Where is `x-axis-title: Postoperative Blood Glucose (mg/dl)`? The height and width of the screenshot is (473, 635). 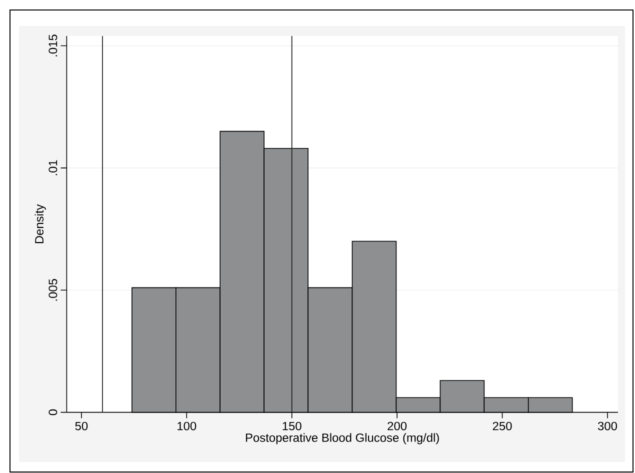 x-axis-title: Postoperative Blood Glucose (mg/dl) is located at coordinates (342, 438).